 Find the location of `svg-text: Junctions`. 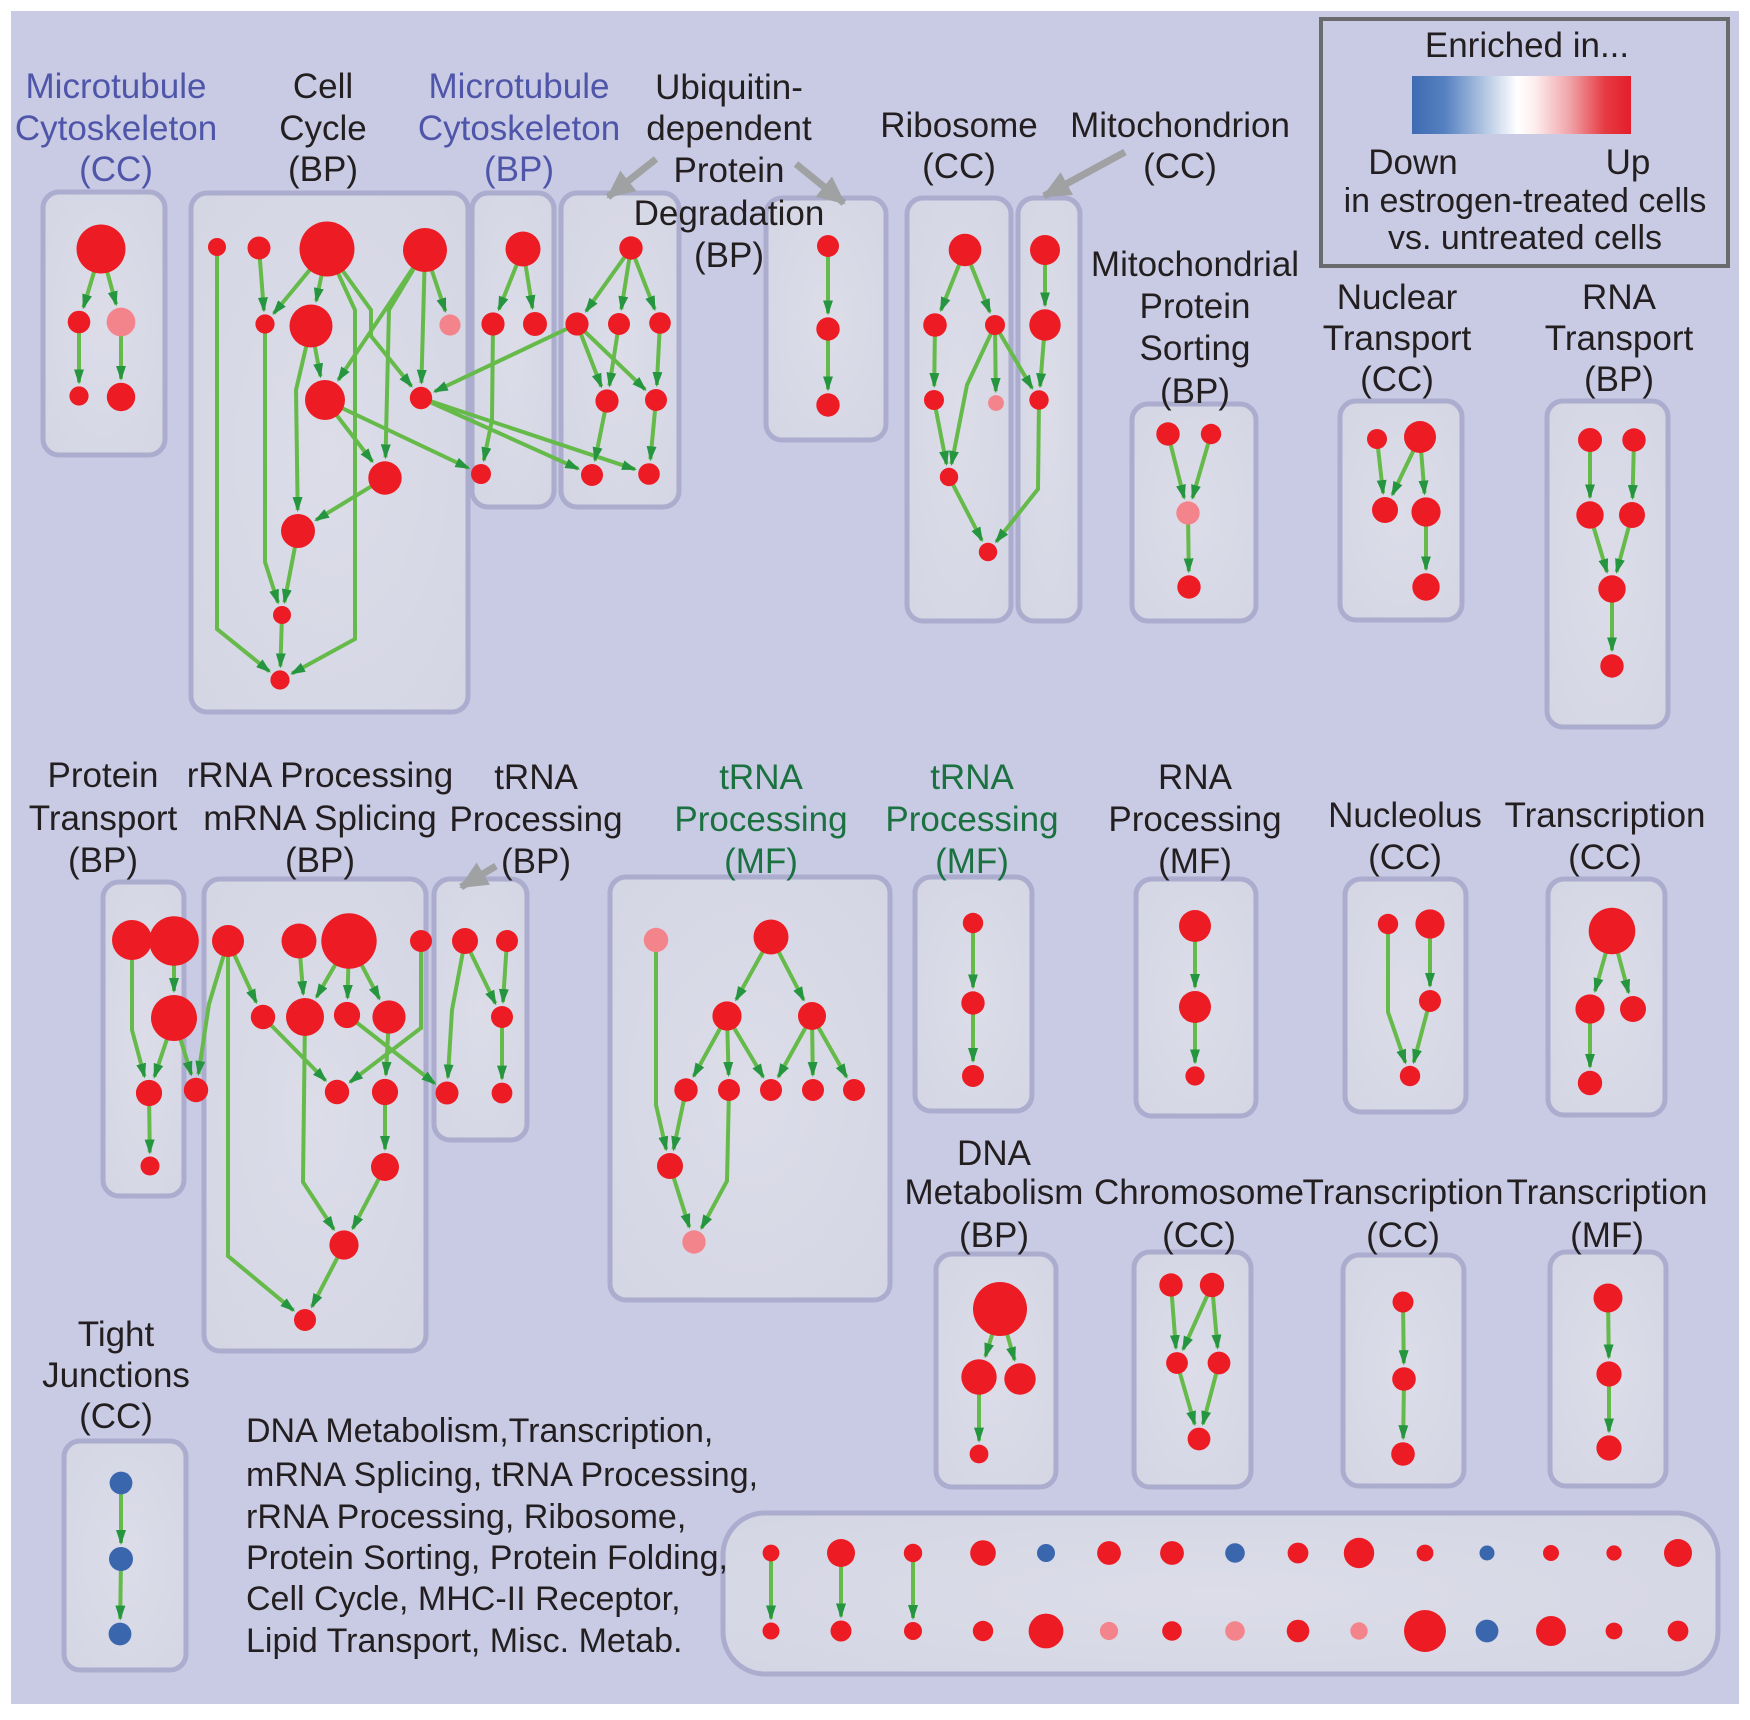

svg-text: Junctions is located at coordinates (116, 1375).